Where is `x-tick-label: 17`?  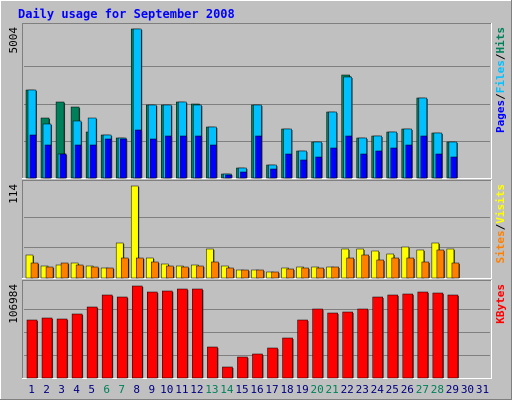
x-tick-label: 17 is located at coordinates (271, 389).